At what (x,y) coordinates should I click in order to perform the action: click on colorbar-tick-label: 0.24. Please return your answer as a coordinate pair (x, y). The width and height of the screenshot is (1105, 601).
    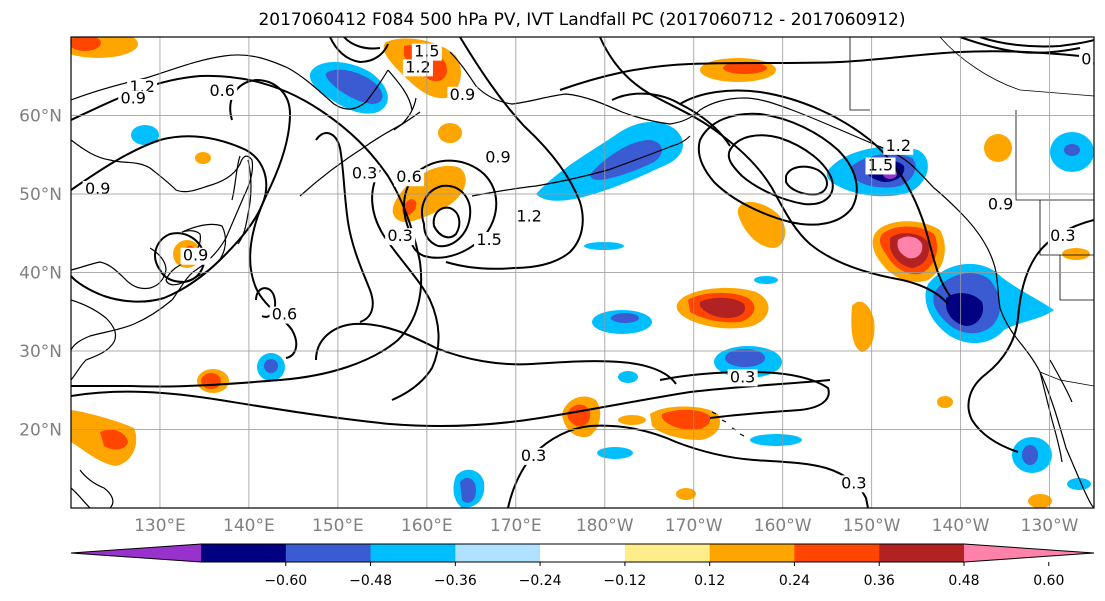
    Looking at the image, I should click on (794, 581).